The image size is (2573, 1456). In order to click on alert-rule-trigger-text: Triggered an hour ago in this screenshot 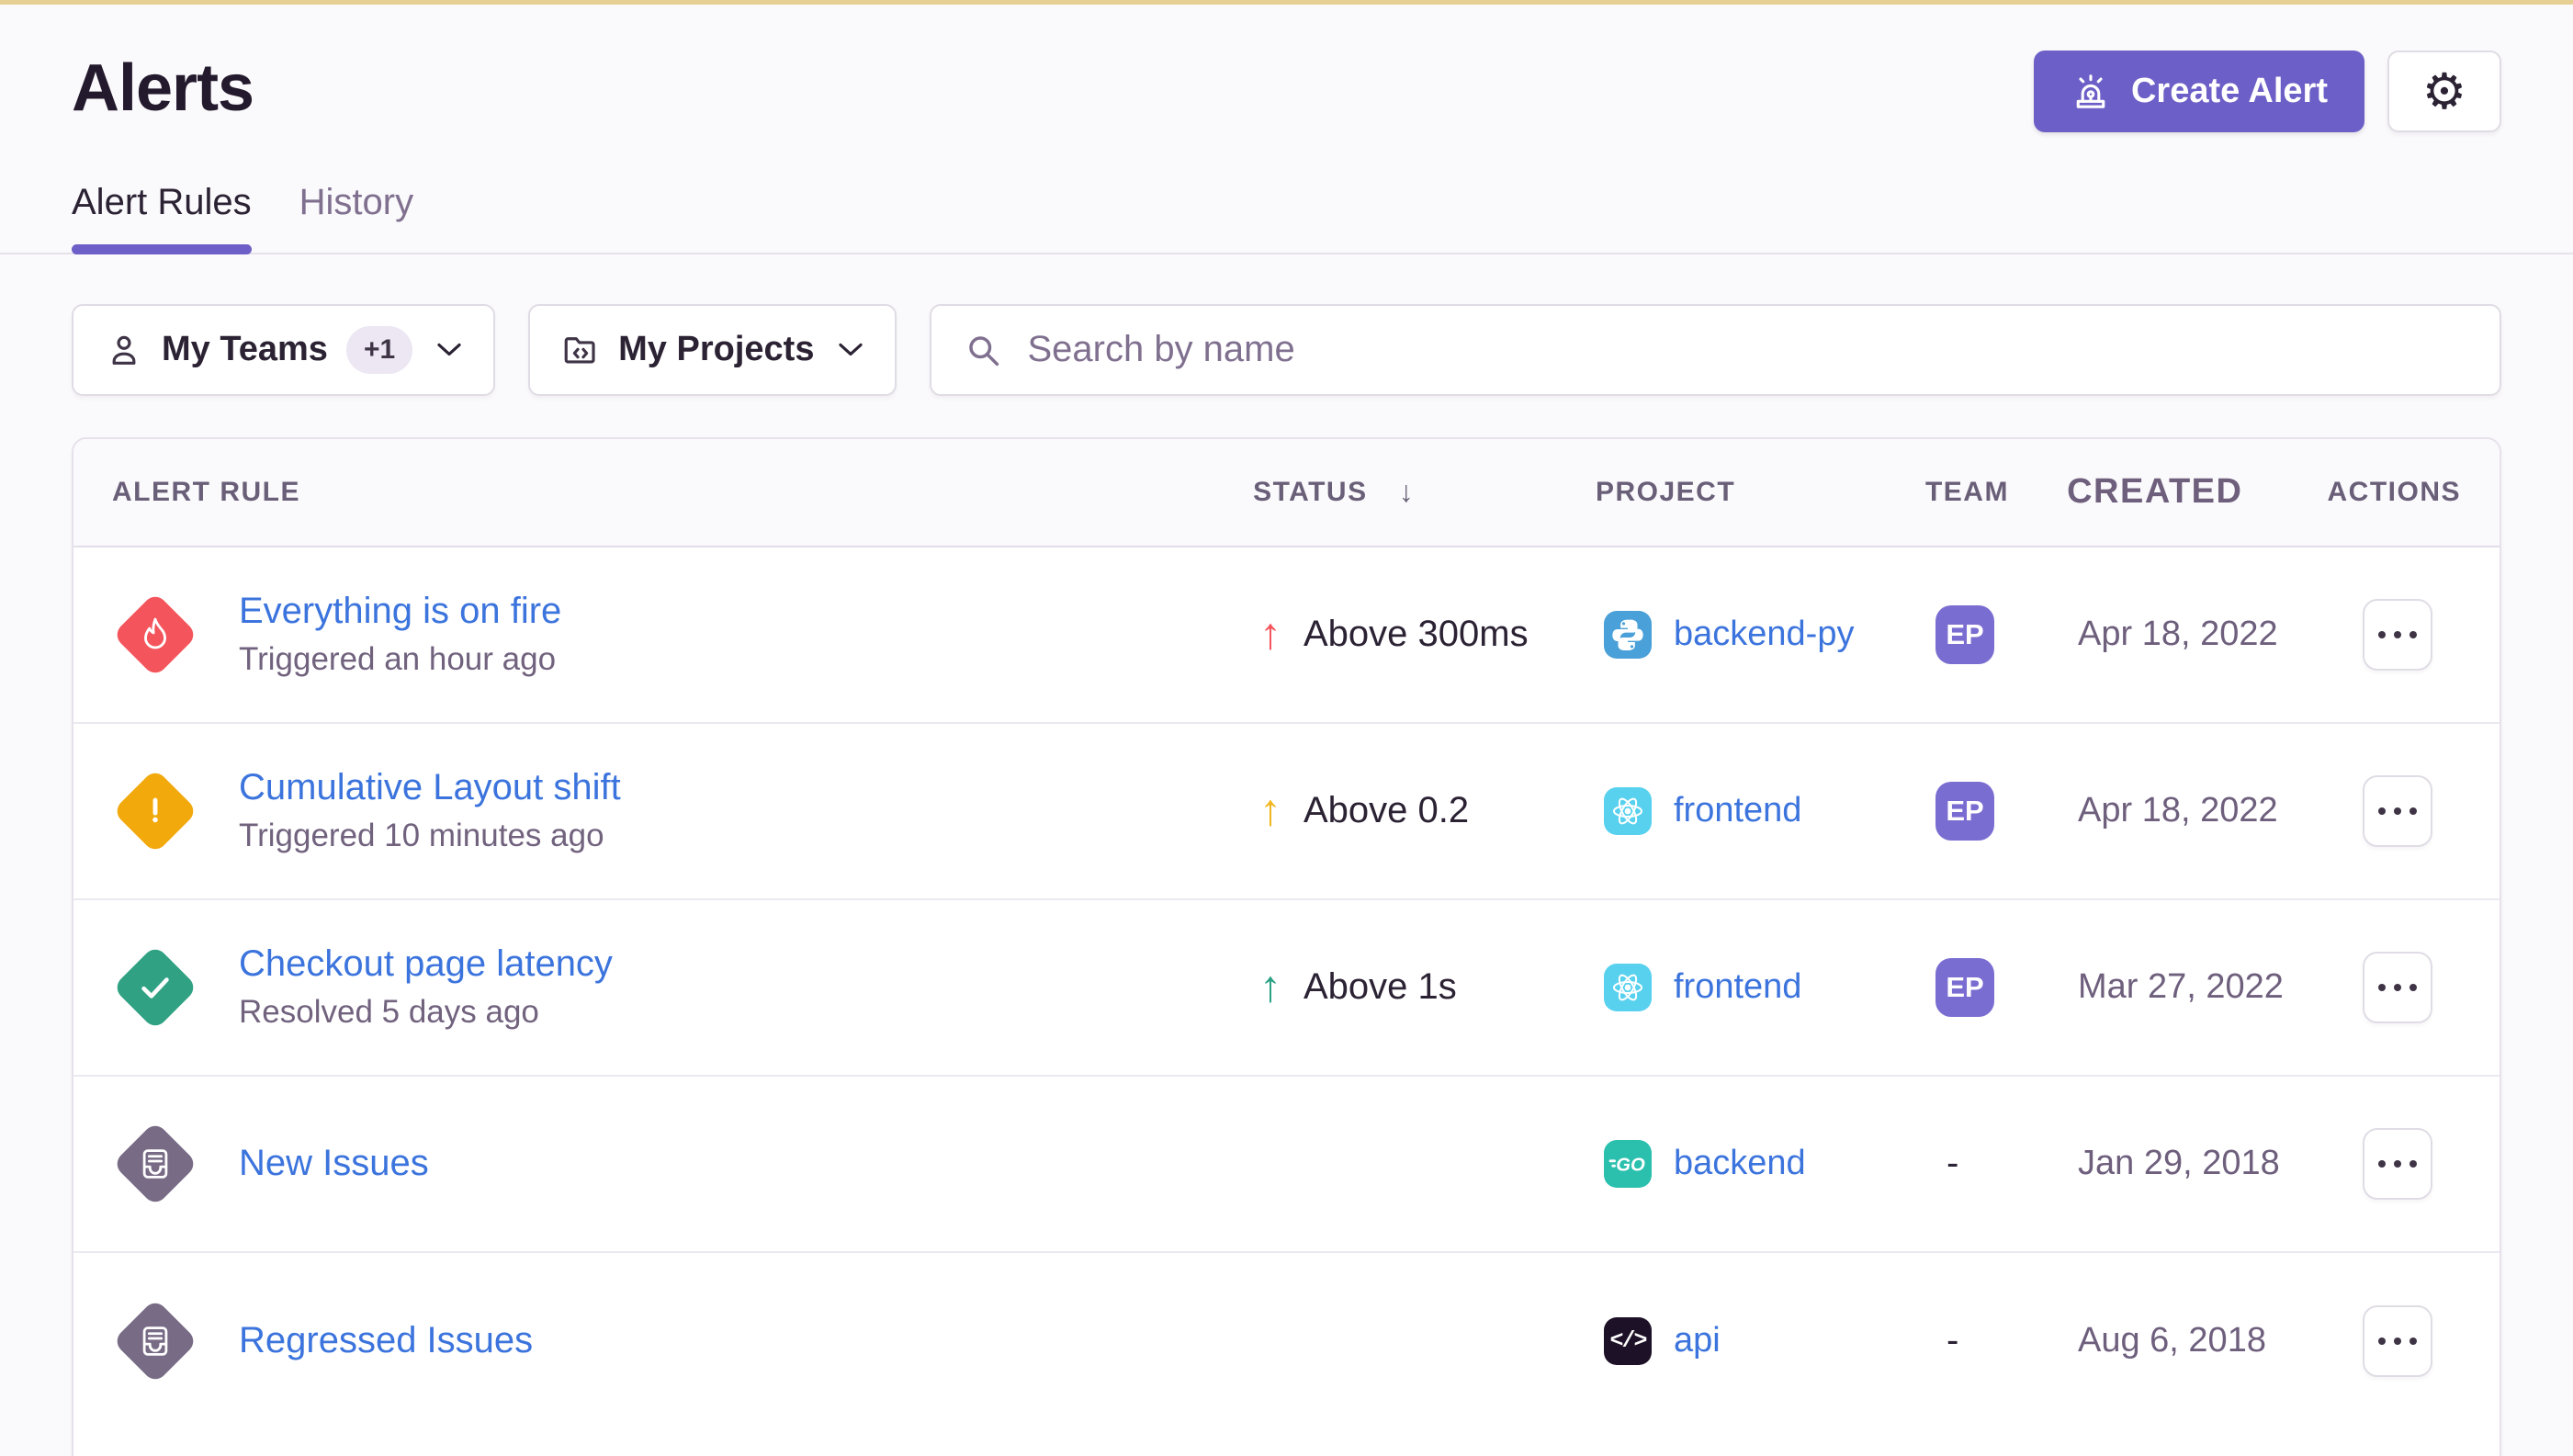, I will do `click(398, 659)`.